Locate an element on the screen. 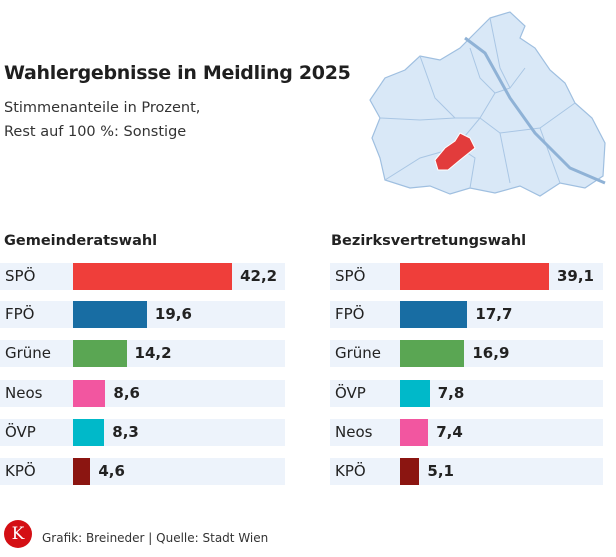  kurier-logo: K is located at coordinates (18, 534).